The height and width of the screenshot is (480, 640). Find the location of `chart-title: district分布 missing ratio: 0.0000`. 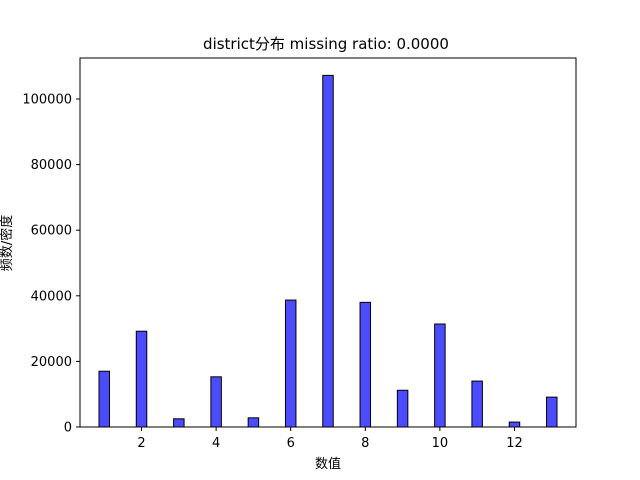

chart-title: district分布 missing ratio: 0.0000 is located at coordinates (326, 44).